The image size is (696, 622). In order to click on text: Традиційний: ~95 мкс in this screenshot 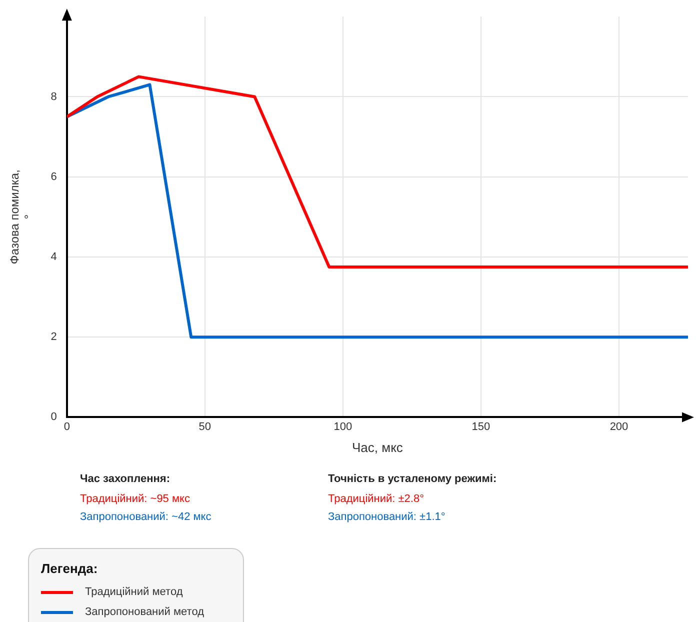, I will do `click(135, 499)`.